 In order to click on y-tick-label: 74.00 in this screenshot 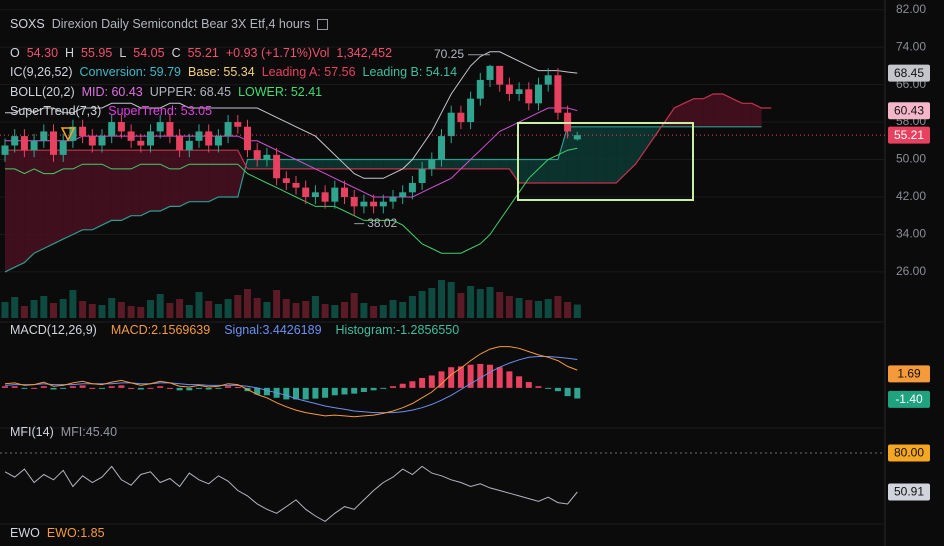, I will do `click(911, 46)`.